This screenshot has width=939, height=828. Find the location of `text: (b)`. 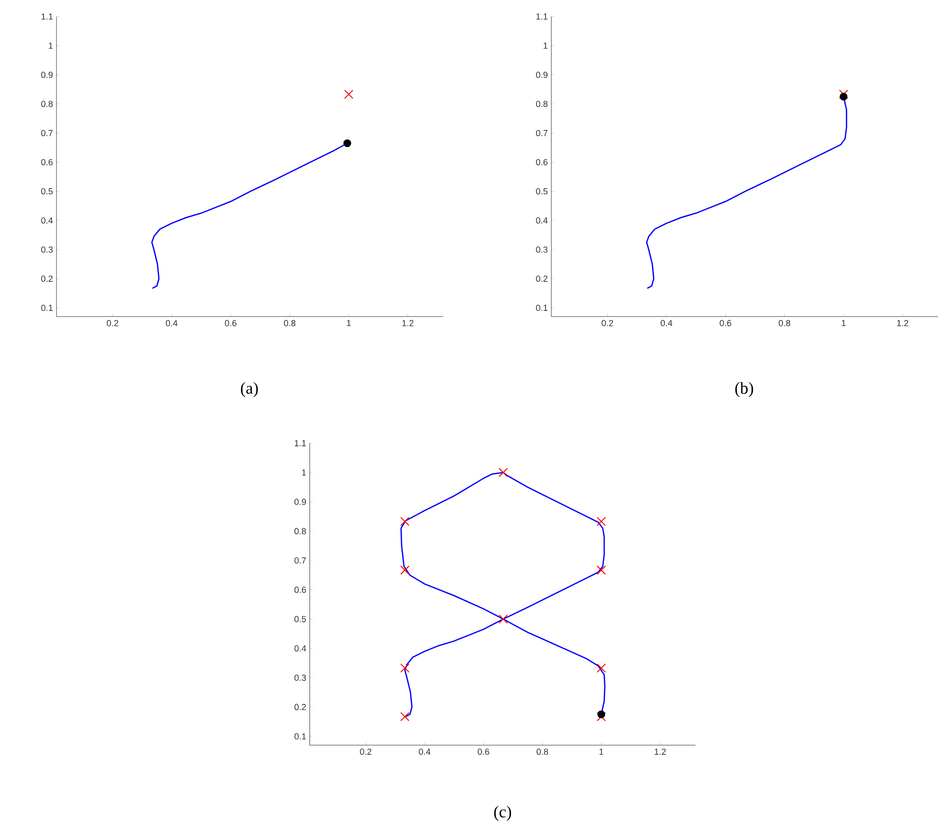

text: (b) is located at coordinates (744, 390).